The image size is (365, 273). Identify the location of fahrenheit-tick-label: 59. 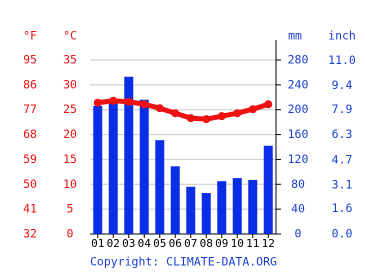
(30, 159).